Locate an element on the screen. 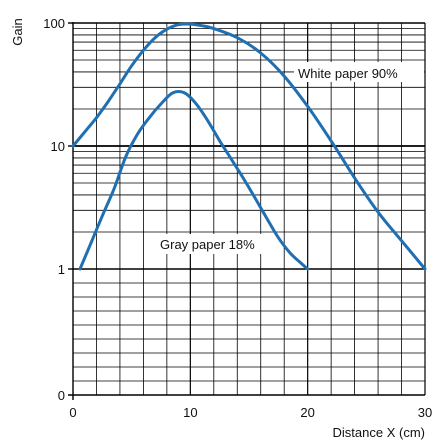 The height and width of the screenshot is (441, 440). series-label-gray-paper: Gray paper 18% is located at coordinates (207, 244).